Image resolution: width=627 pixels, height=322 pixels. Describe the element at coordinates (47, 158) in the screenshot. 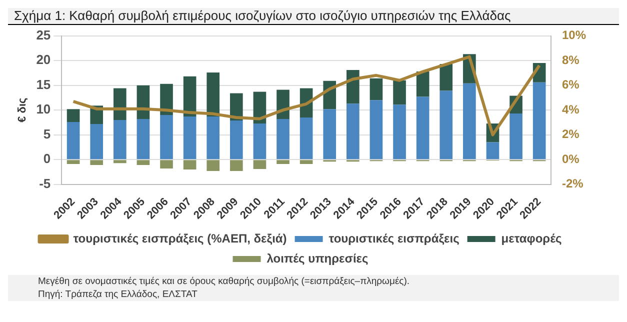

I see `y-tick-label: 0` at that location.